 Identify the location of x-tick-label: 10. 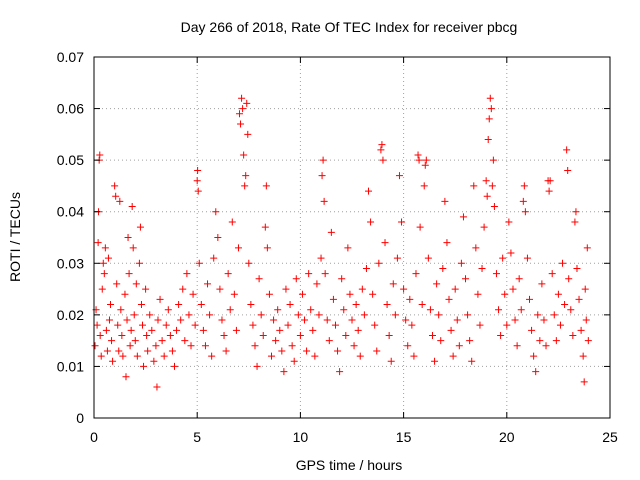
(301, 437).